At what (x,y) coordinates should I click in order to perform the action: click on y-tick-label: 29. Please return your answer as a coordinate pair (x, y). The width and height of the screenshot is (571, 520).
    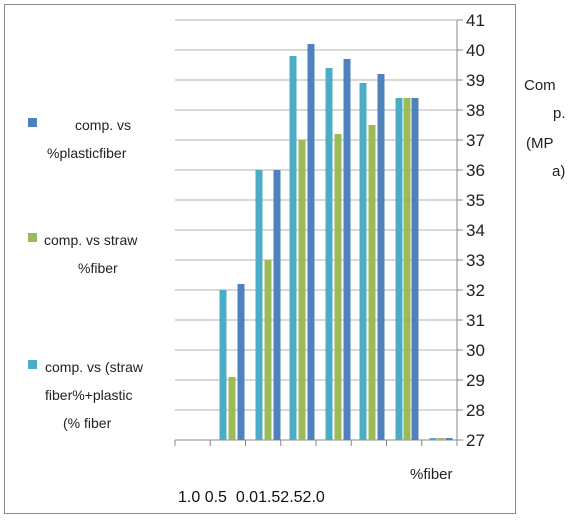
    Looking at the image, I should click on (475, 380).